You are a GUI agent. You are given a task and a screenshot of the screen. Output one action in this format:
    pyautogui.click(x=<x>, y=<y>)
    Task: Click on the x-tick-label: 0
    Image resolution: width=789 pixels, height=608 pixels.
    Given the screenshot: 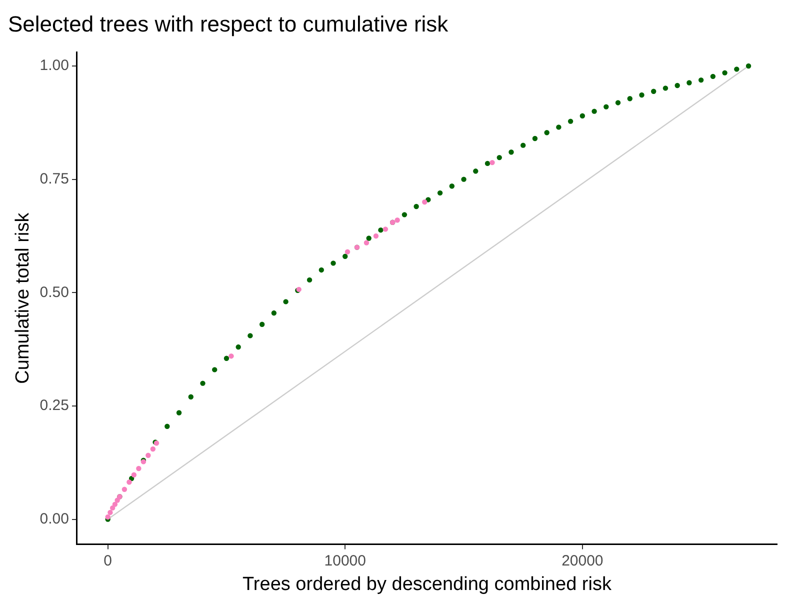 What is the action you would take?
    pyautogui.click(x=108, y=561)
    